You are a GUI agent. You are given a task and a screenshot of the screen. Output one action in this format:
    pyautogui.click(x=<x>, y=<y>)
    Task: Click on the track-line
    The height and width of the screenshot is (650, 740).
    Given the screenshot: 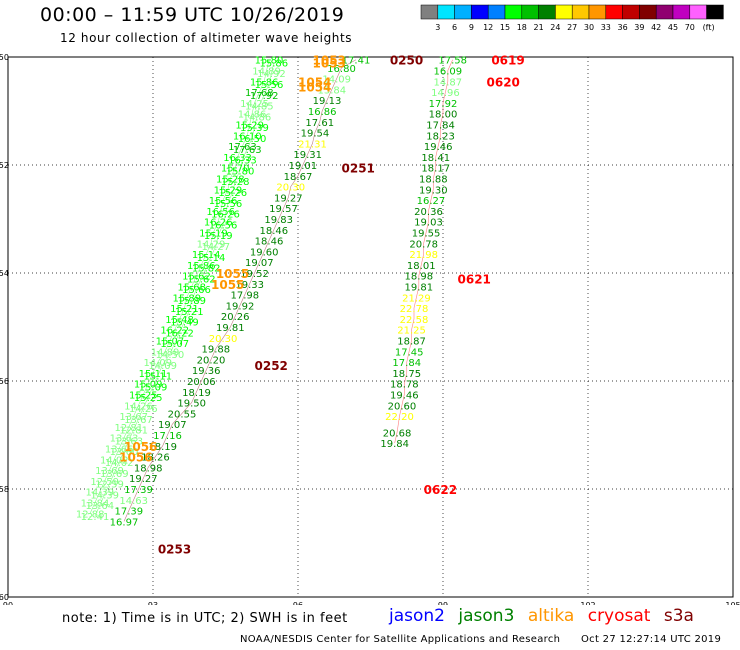 What is the action you would take?
    pyautogui.click(x=423, y=251)
    